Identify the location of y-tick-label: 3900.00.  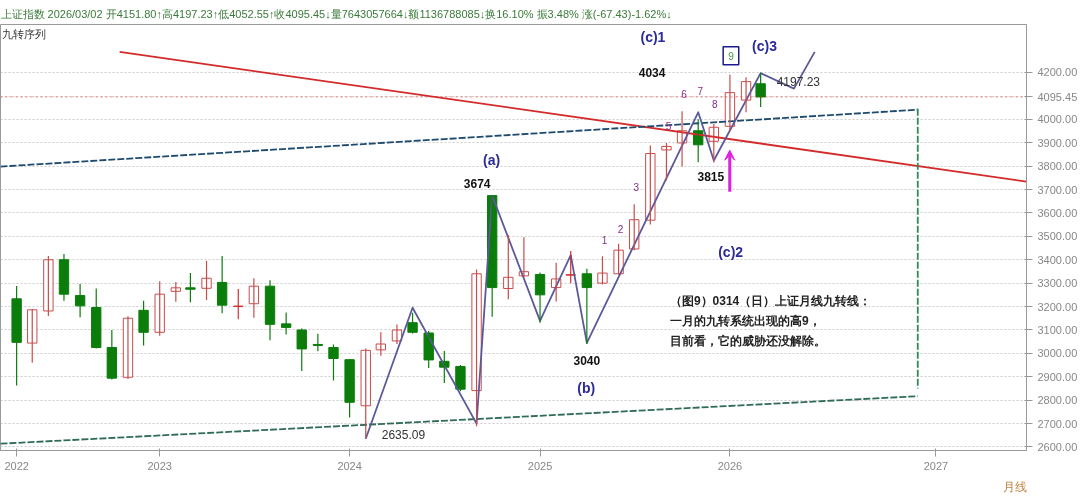
(1057, 142).